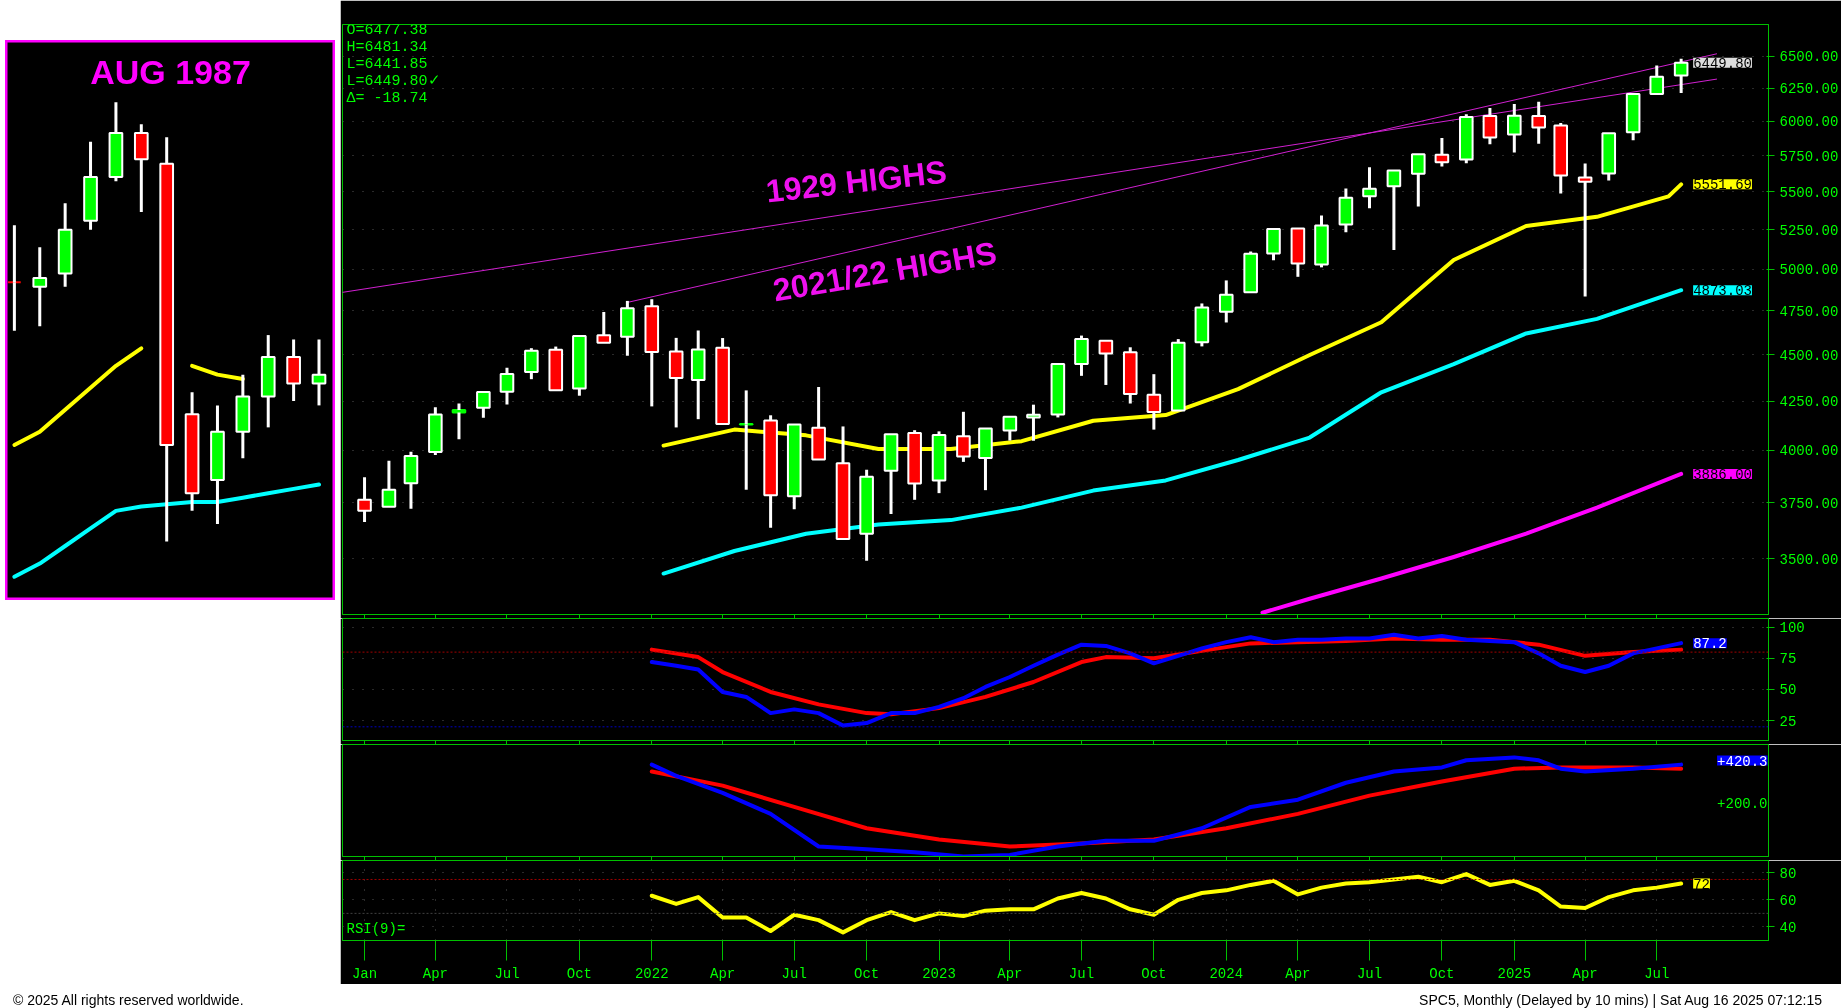 The width and height of the screenshot is (1841, 1008). What do you see at coordinates (1809, 192) in the screenshot?
I see `y-tick-label: 5500.00` at bounding box center [1809, 192].